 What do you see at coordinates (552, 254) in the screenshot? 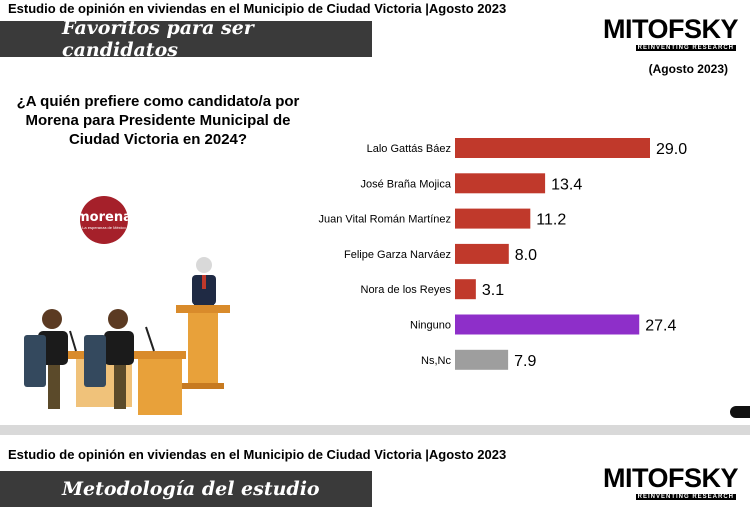
I see `bars` at bounding box center [552, 254].